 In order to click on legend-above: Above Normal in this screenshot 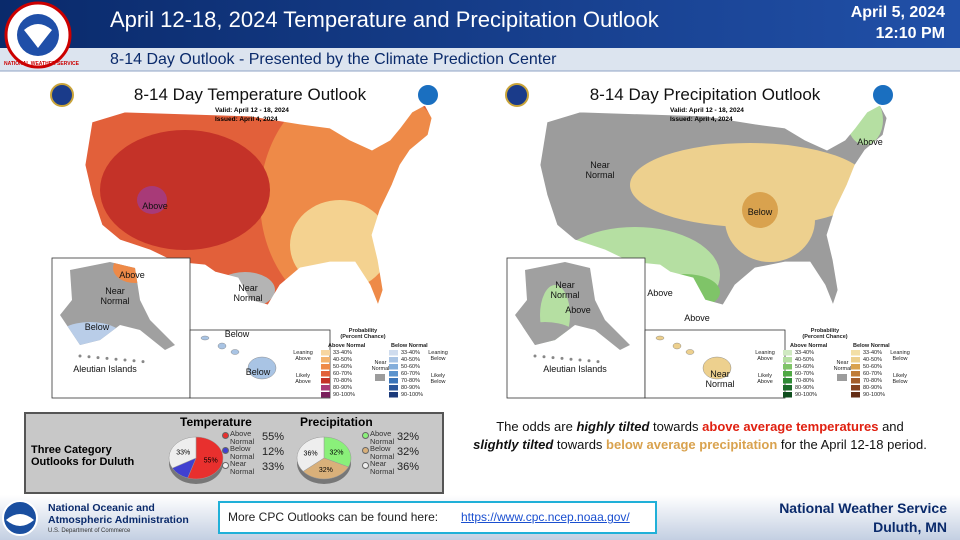, I will do `click(809, 346)`.